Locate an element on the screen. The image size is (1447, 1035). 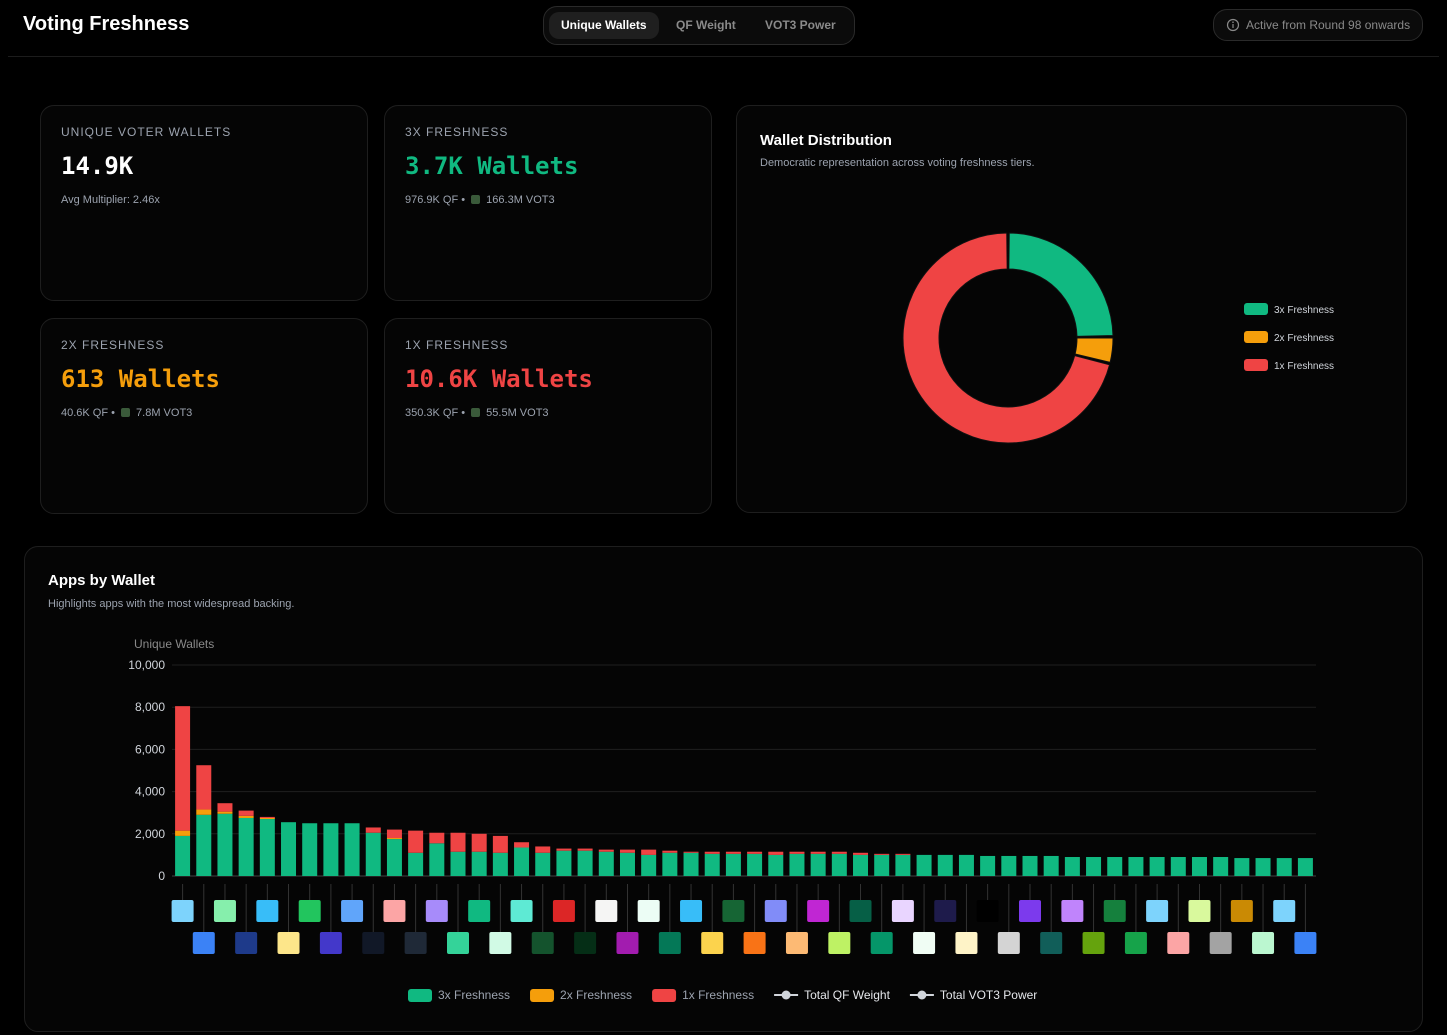
stat-sub-text: 976.9K QF is located at coordinates (432, 200).